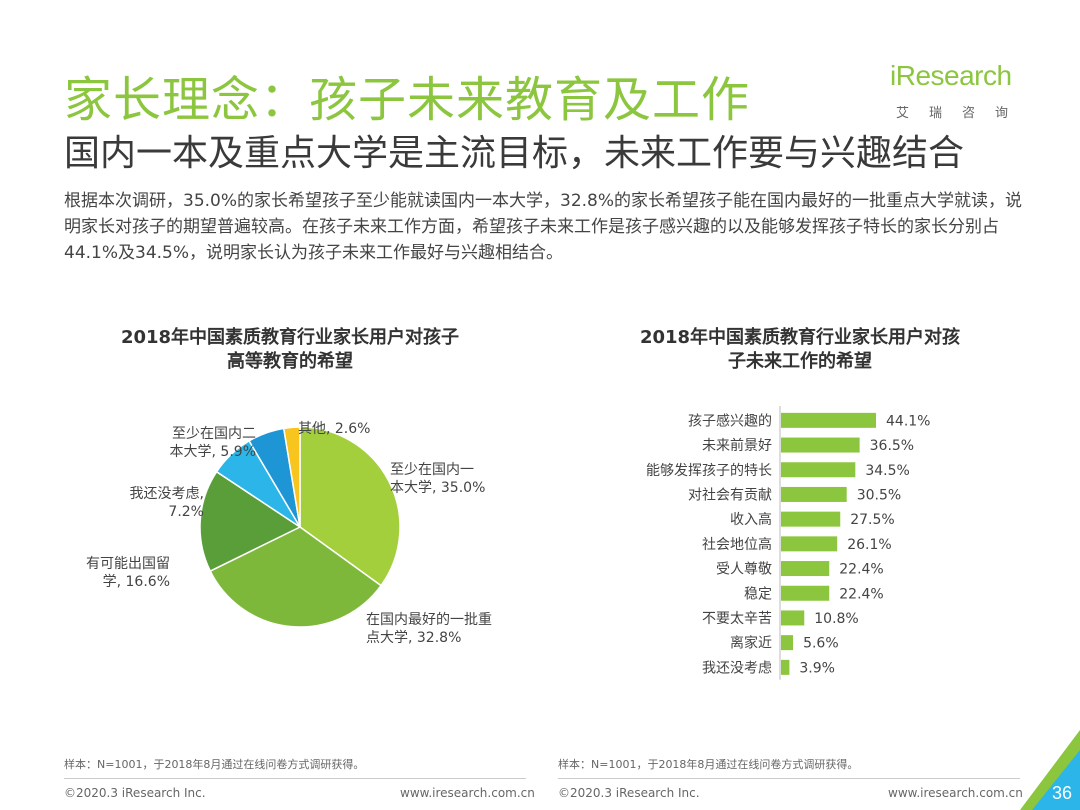  What do you see at coordinates (429, 629) in the screenshot?
I see `pie-slice-label: 在国内最好的一批重点大学, 32.8%` at bounding box center [429, 629].